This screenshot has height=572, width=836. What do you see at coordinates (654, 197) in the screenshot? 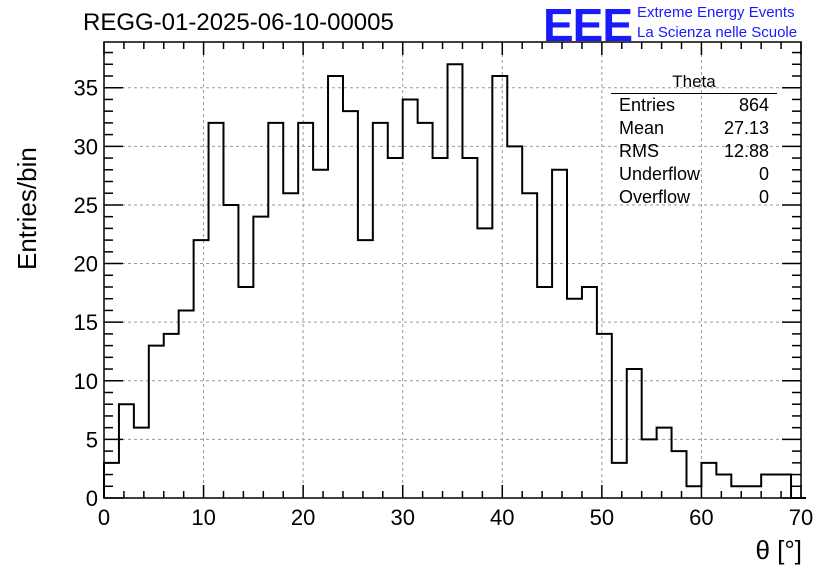
I see `stats-label: Overflow` at bounding box center [654, 197].